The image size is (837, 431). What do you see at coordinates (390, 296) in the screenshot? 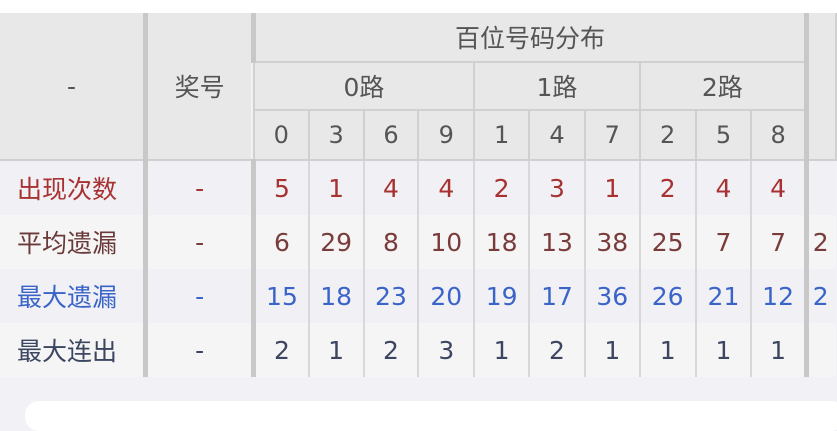
I see `value-cell: 23` at bounding box center [390, 296].